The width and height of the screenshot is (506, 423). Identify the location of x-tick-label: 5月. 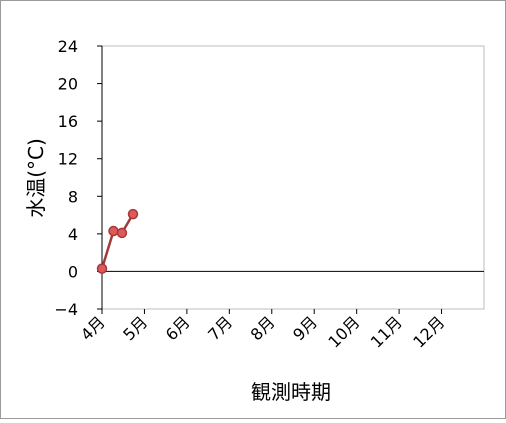
(135, 328).